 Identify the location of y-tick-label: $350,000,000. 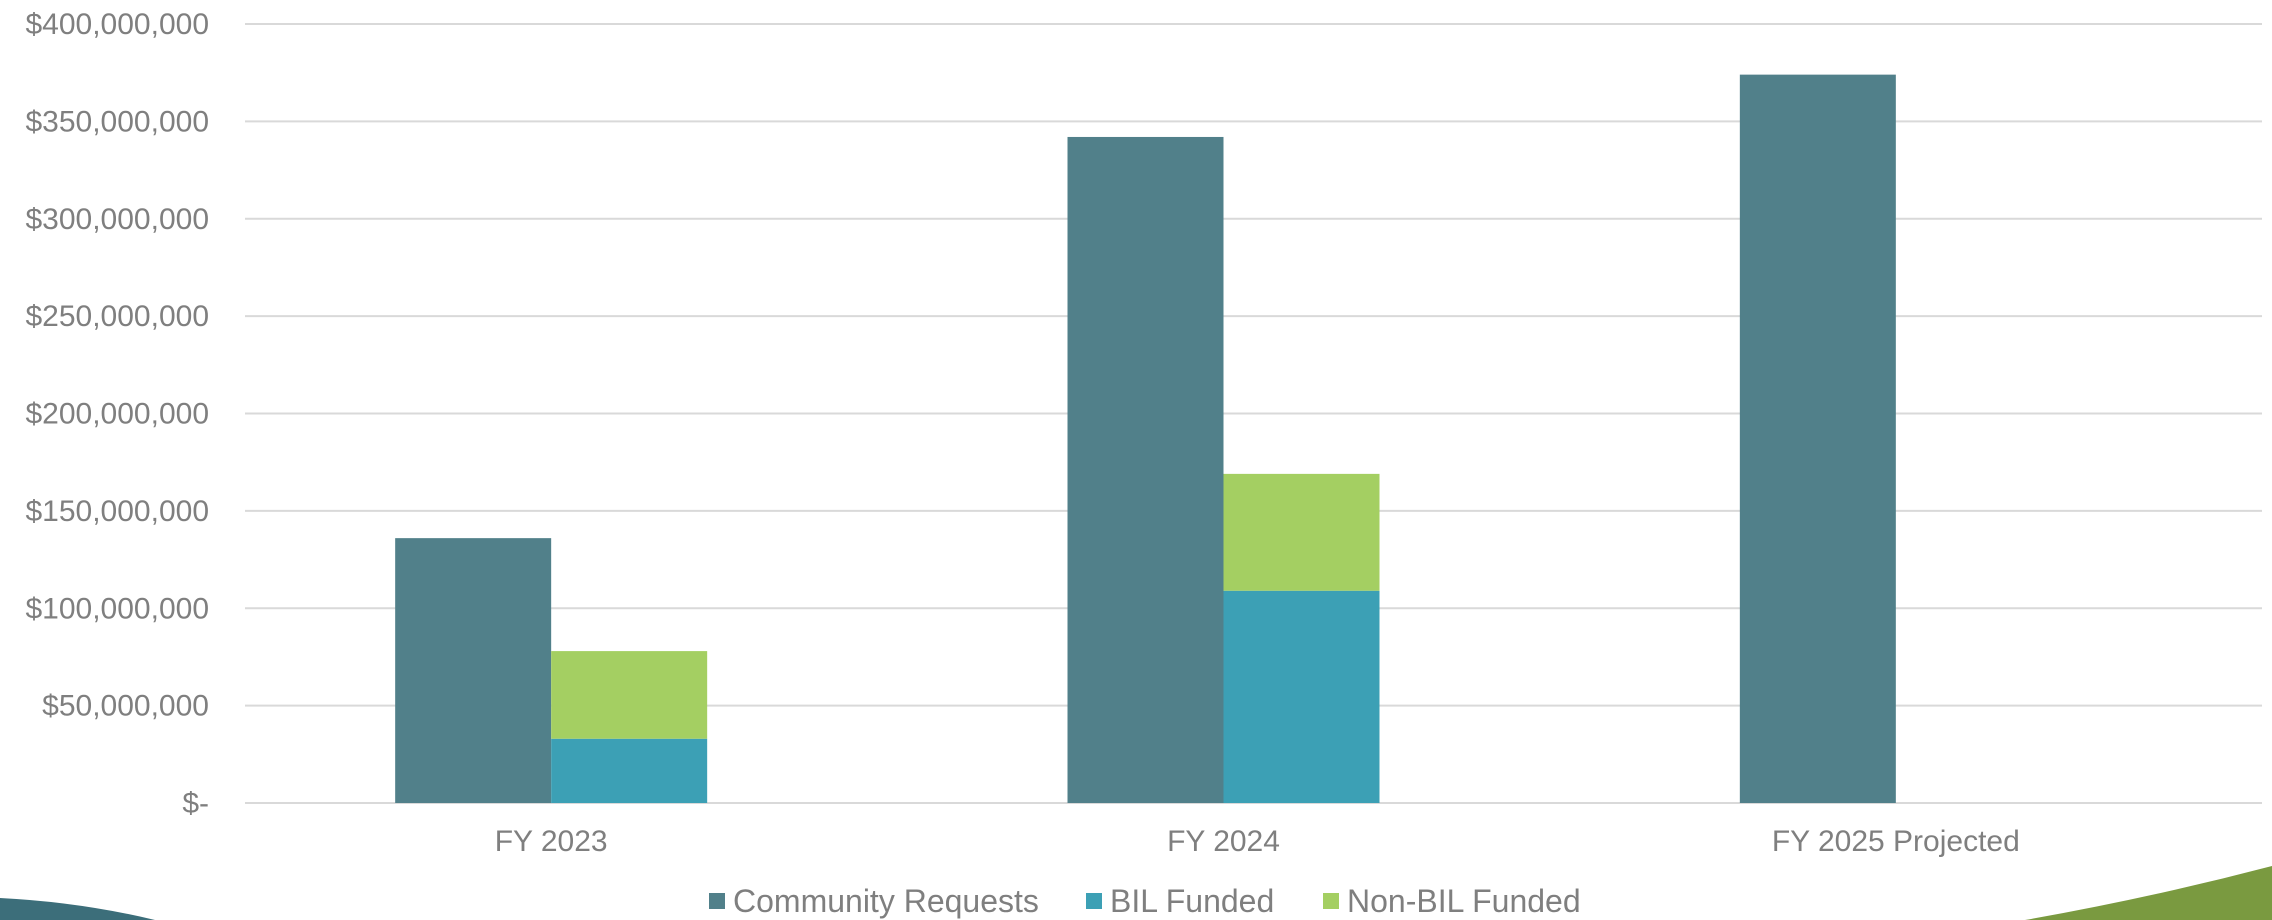
(117, 121).